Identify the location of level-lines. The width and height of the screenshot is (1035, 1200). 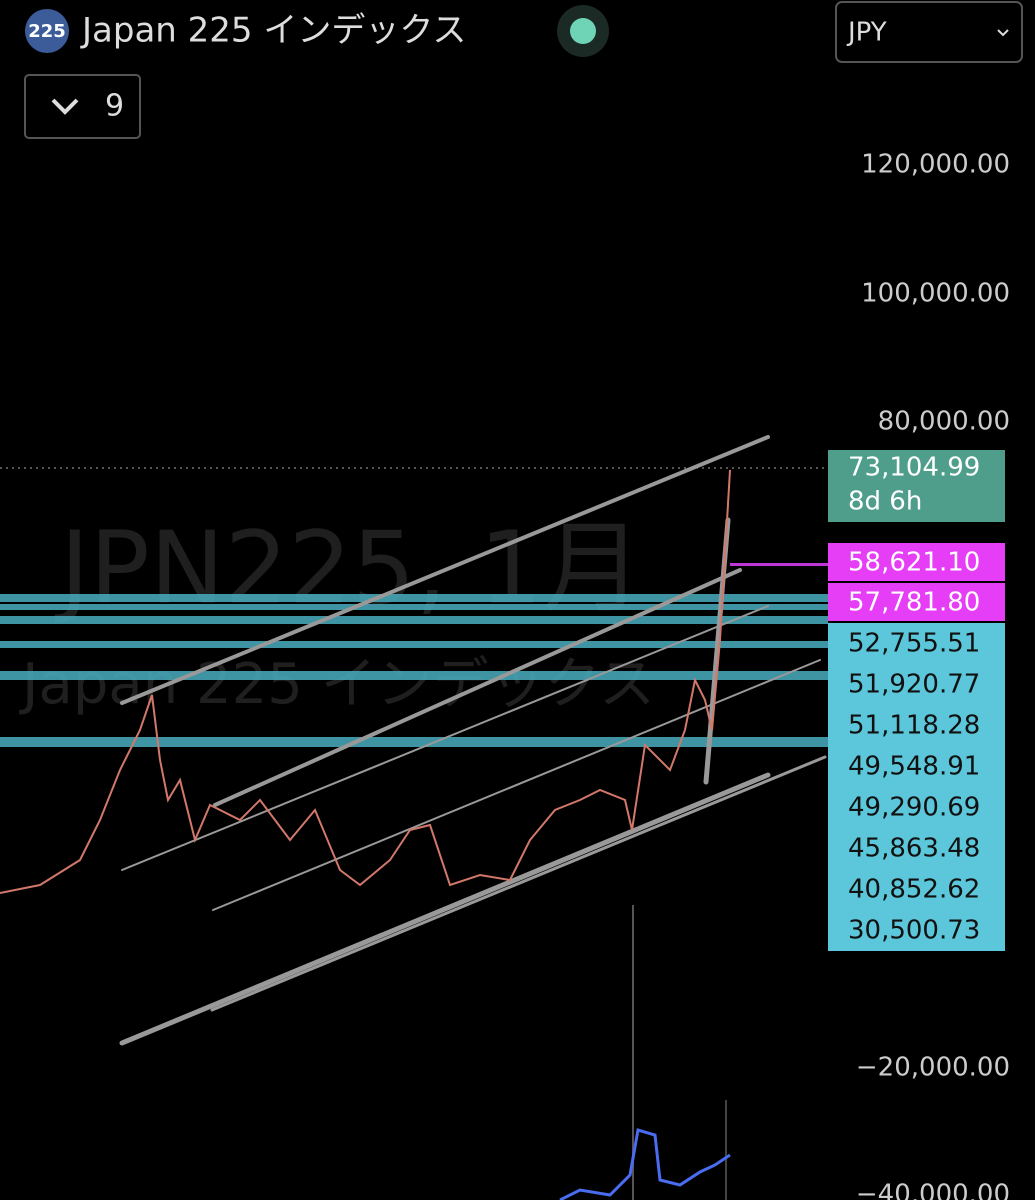
(414, 655).